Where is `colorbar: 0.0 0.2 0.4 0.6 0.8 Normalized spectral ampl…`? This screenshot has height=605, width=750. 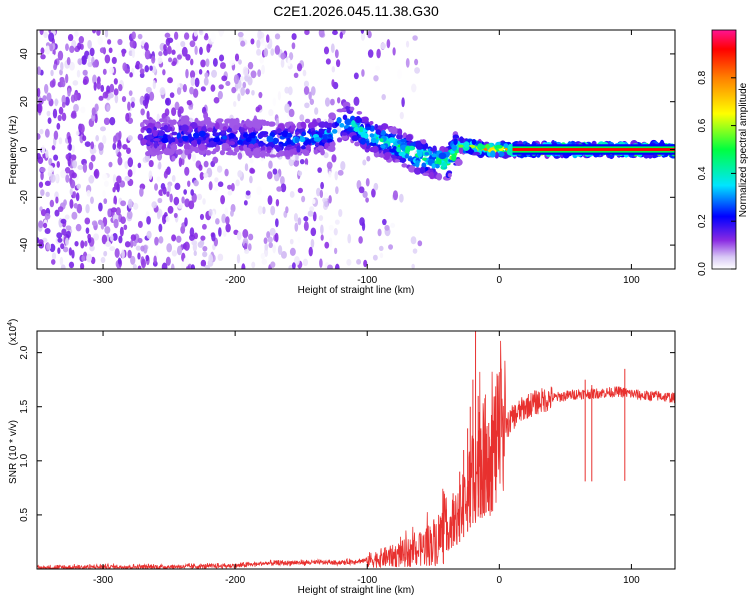
colorbar: 0.0 0.2 0.4 0.6 0.8 Normalized spectral ampl… is located at coordinates (723, 152).